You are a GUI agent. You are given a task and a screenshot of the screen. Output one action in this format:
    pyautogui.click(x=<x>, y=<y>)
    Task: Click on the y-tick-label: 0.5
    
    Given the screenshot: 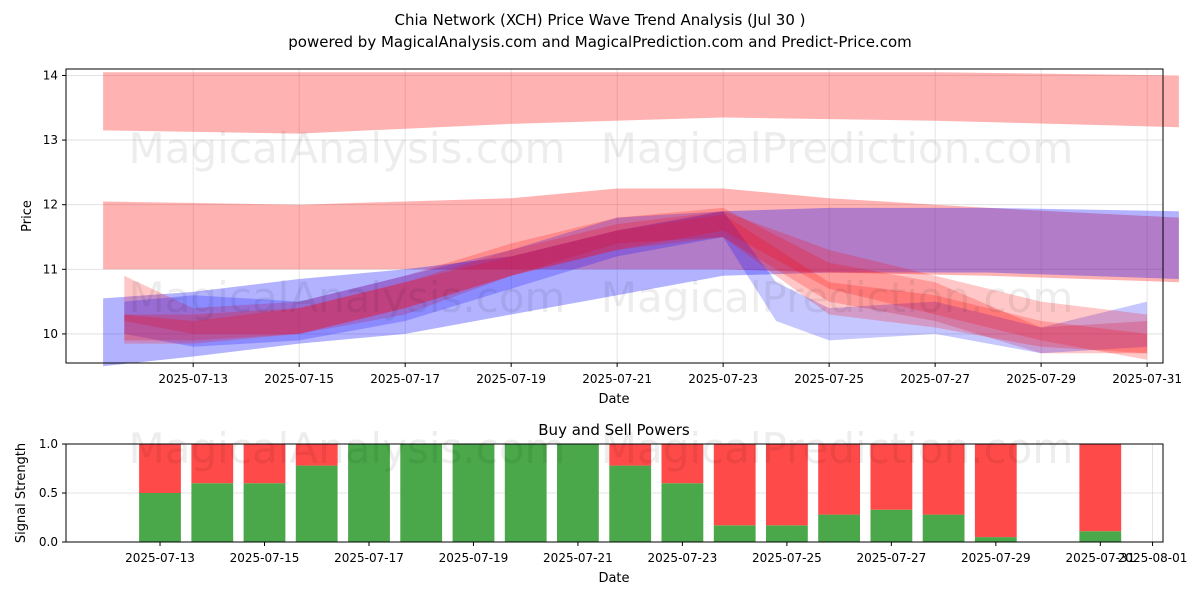 What is the action you would take?
    pyautogui.click(x=48, y=493)
    